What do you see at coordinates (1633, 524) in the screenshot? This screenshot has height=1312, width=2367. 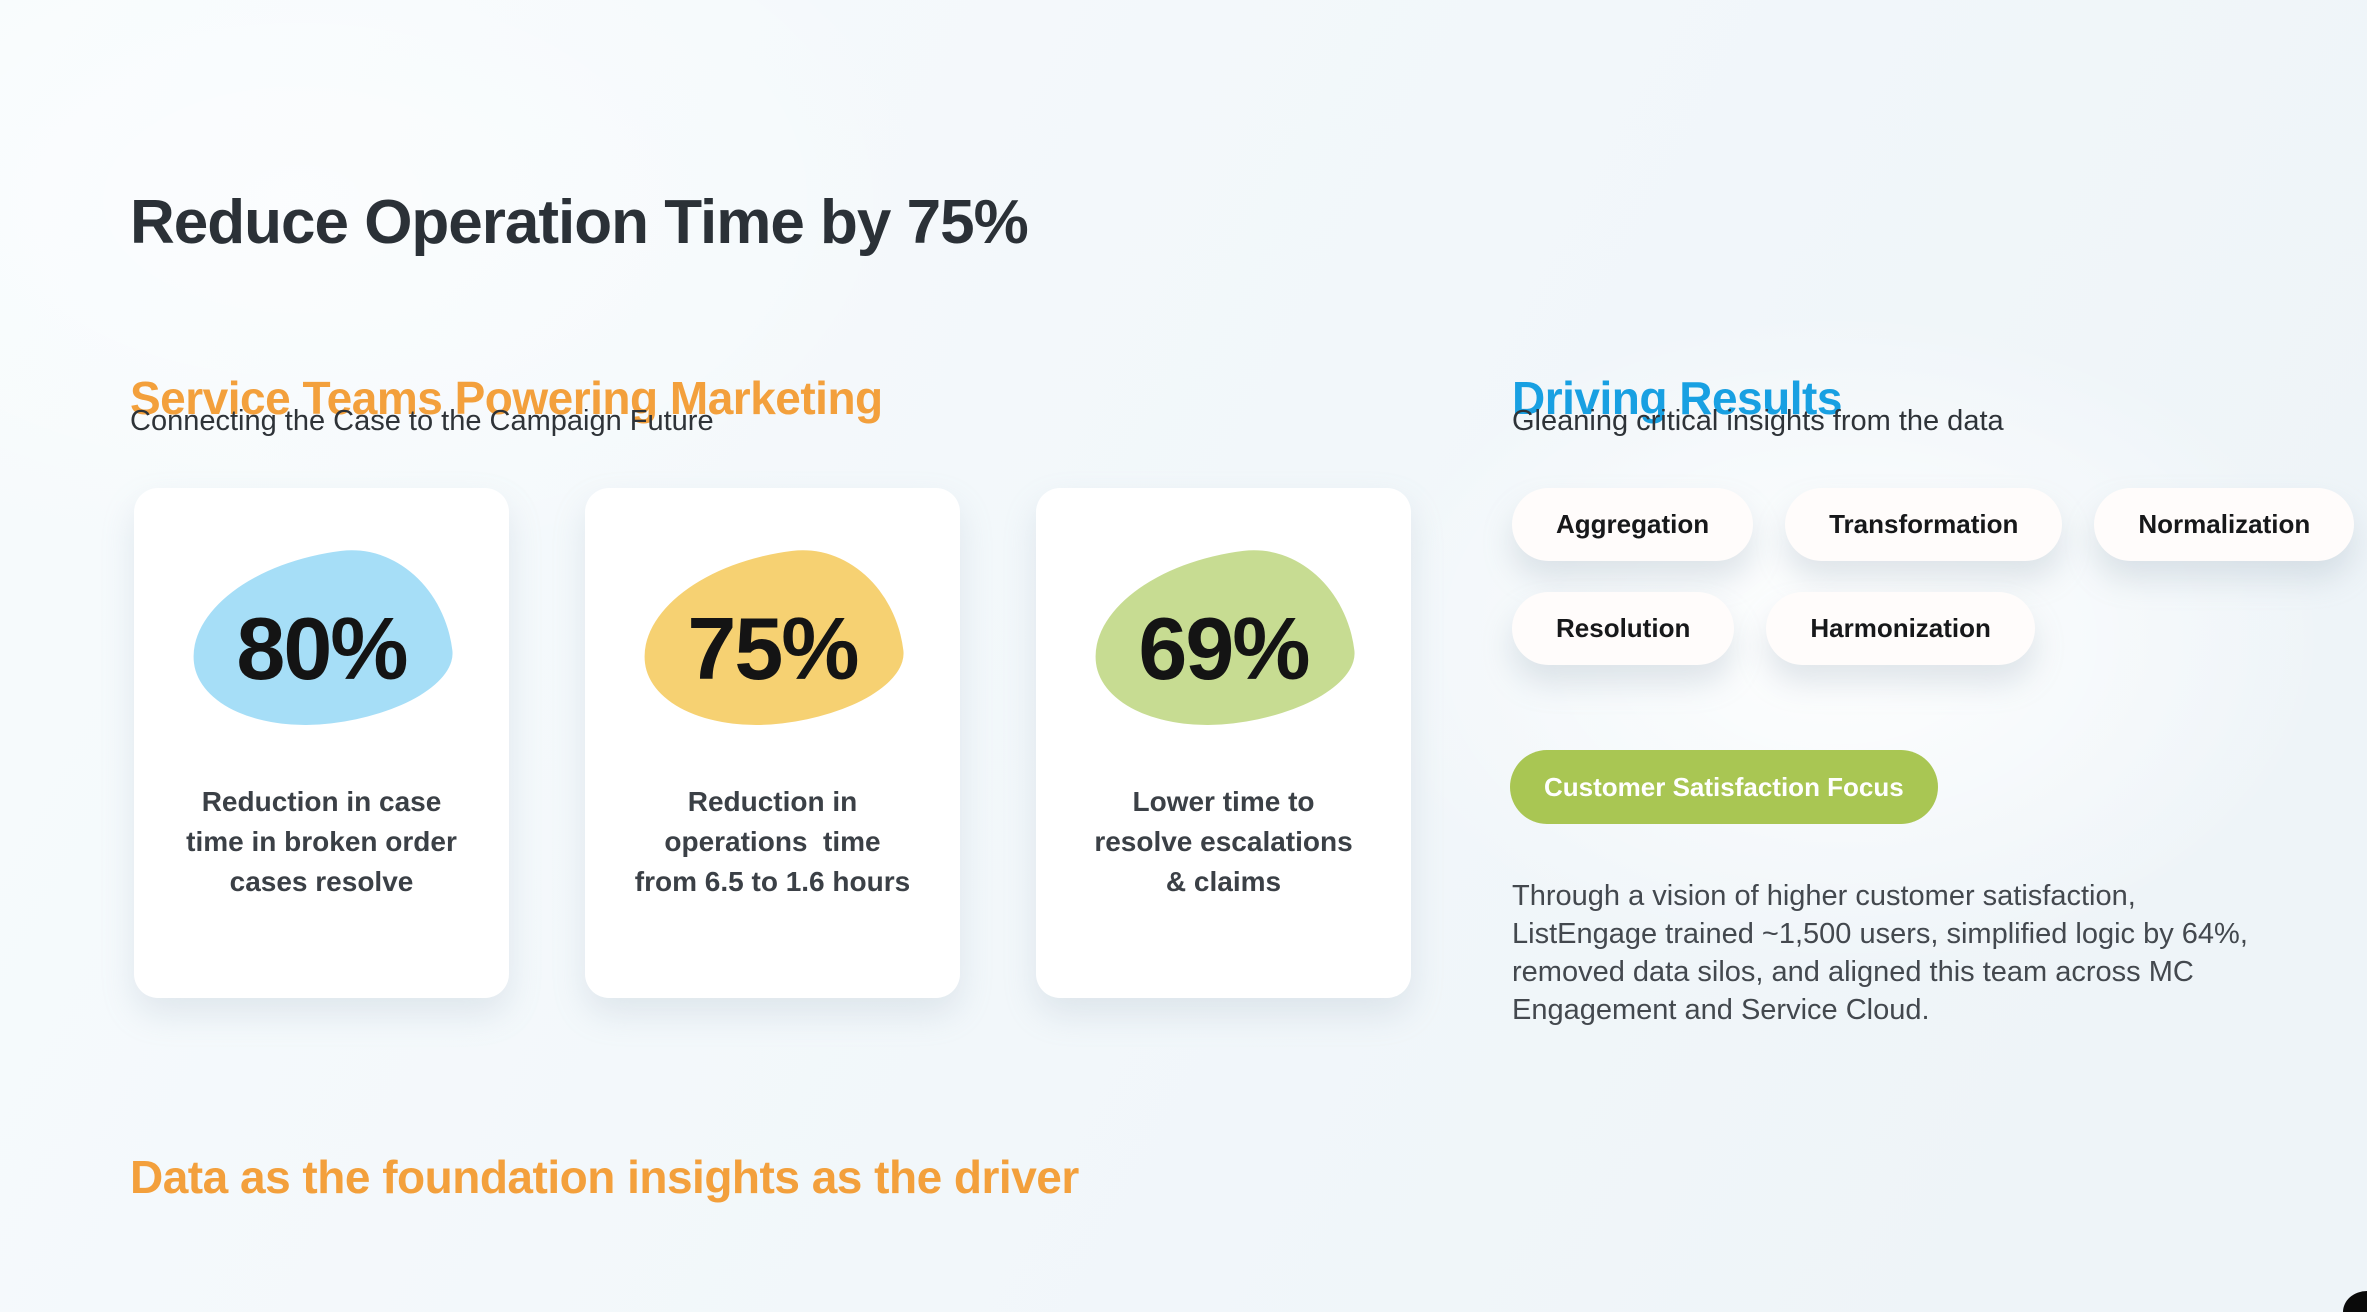 I see `tag-aggregation: Aggregation` at bounding box center [1633, 524].